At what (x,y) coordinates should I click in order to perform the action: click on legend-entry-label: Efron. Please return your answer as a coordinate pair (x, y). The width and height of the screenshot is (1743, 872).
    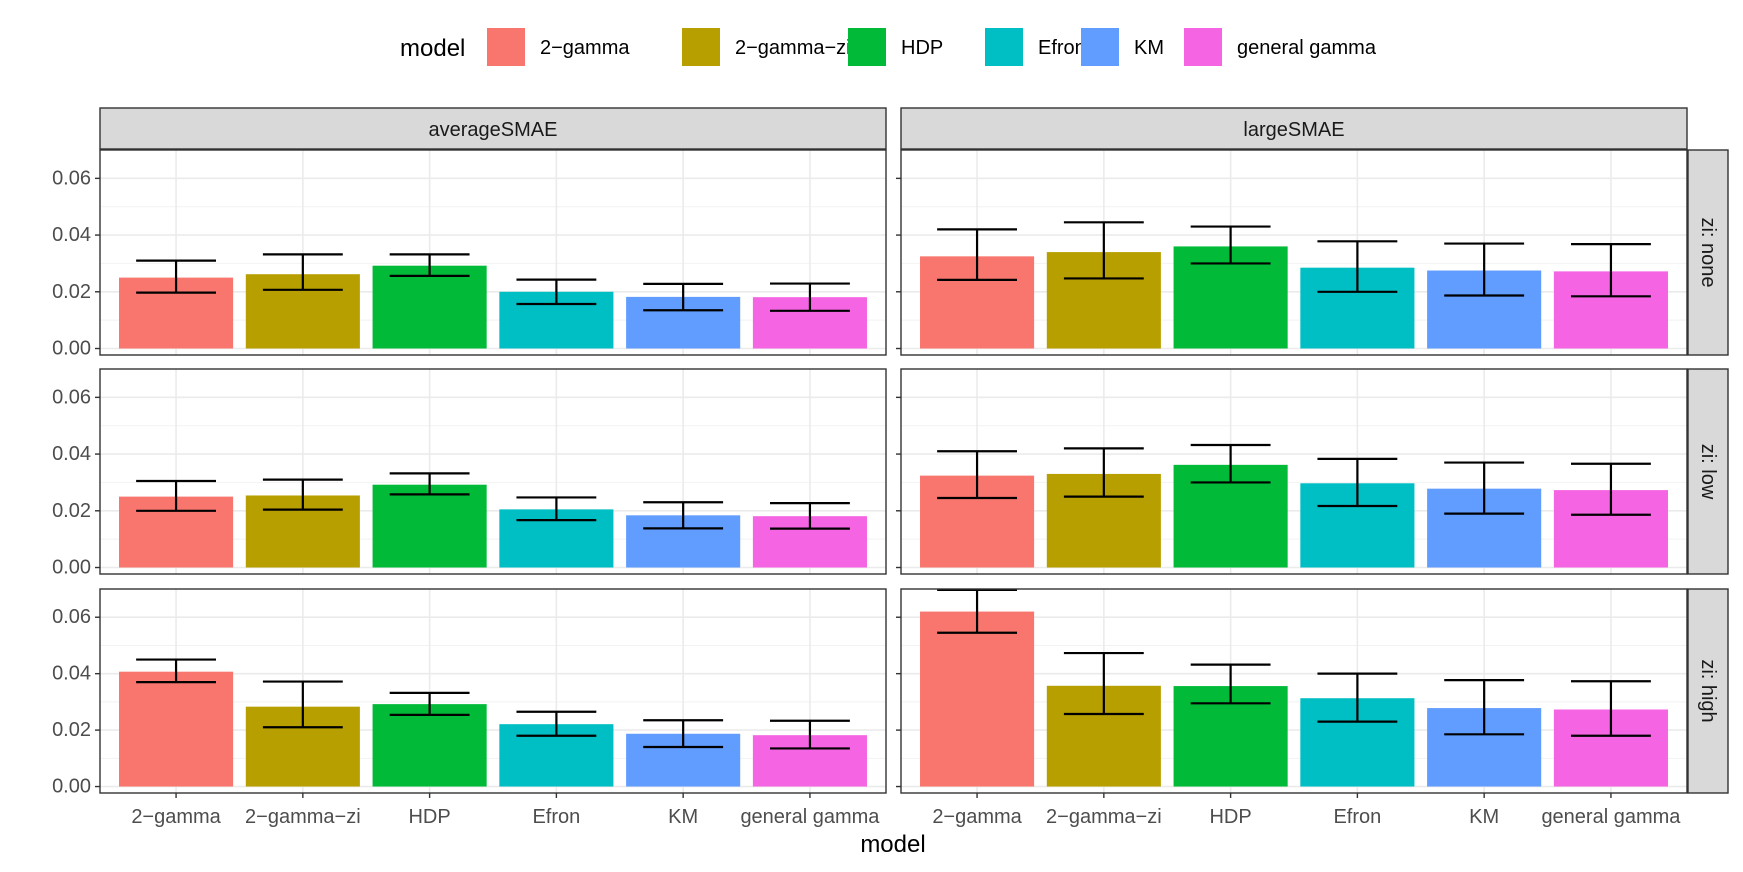
    Looking at the image, I should click on (1062, 48).